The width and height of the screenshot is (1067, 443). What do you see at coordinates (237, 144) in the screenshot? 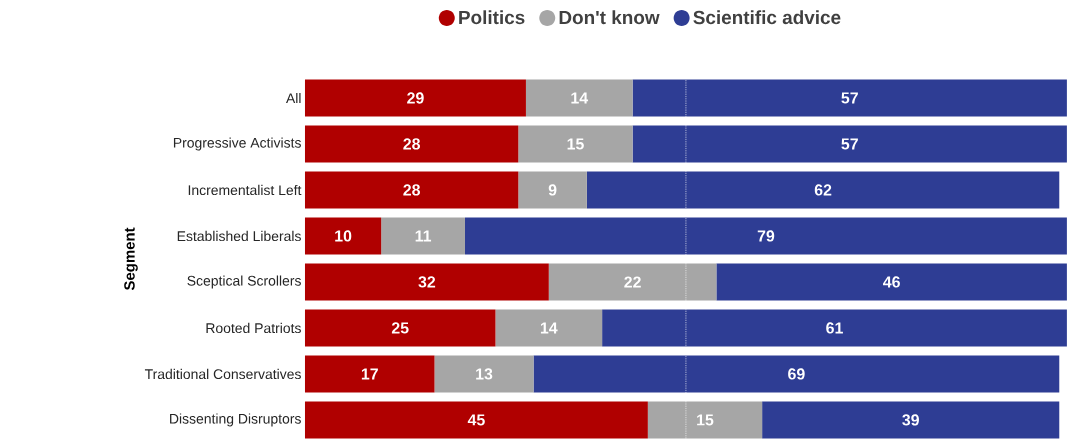
I see `y-tick-label: Progressive Activists` at bounding box center [237, 144].